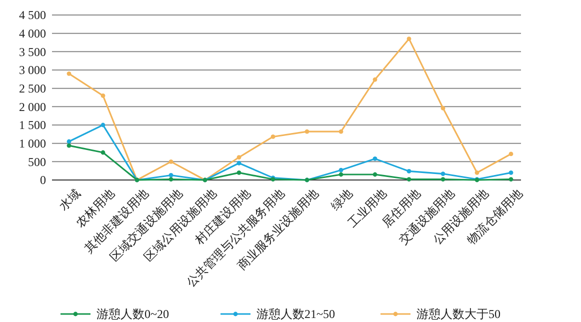 The image size is (581, 322). Describe the element at coordinates (32, 143) in the screenshot. I see `y-tick-label: 1 000` at that location.